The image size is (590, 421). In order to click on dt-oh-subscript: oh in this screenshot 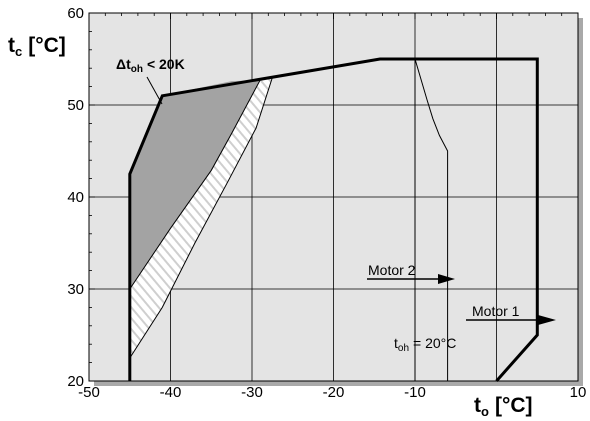, I will do `click(137, 69)`.